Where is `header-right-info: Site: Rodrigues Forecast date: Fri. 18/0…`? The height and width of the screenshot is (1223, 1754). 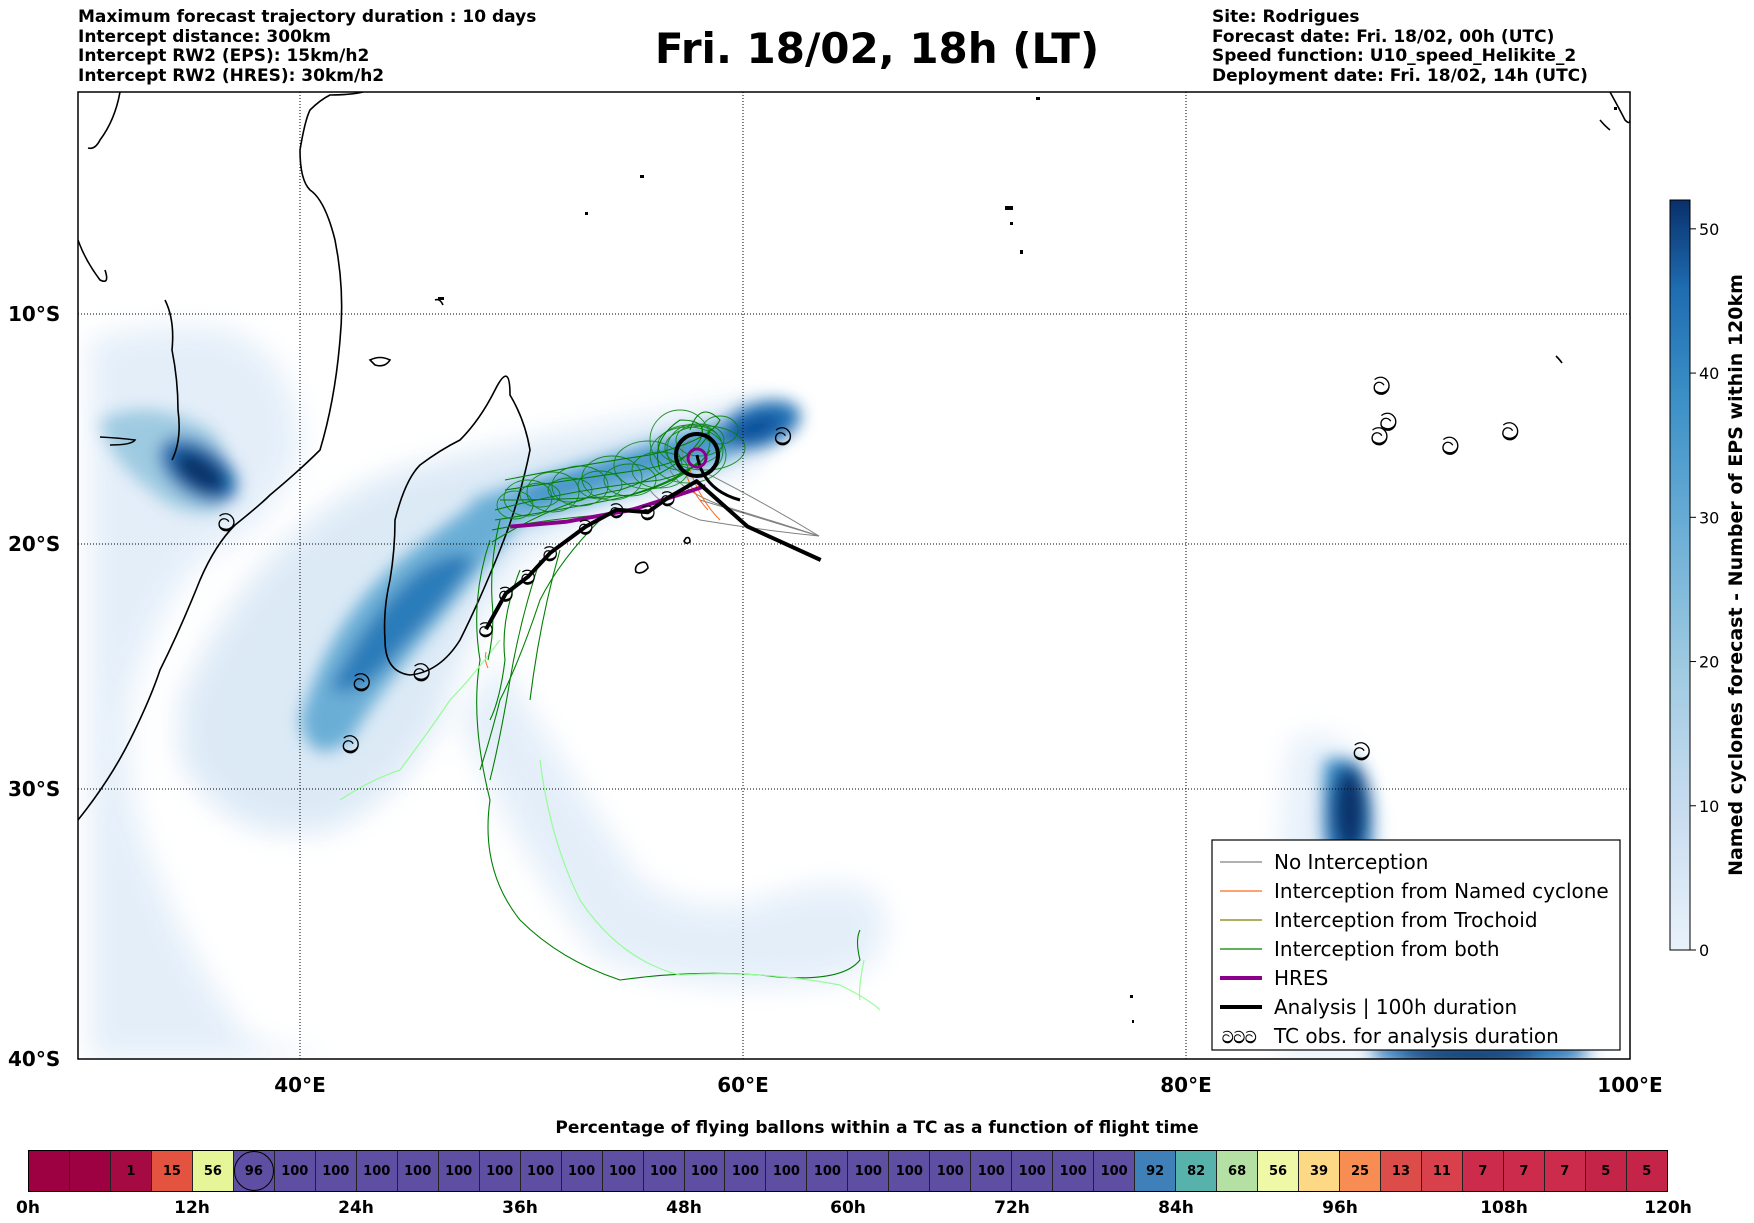 header-right-info: Site: Rodrigues Forecast date: Fri. 18/0… is located at coordinates (1400, 46).